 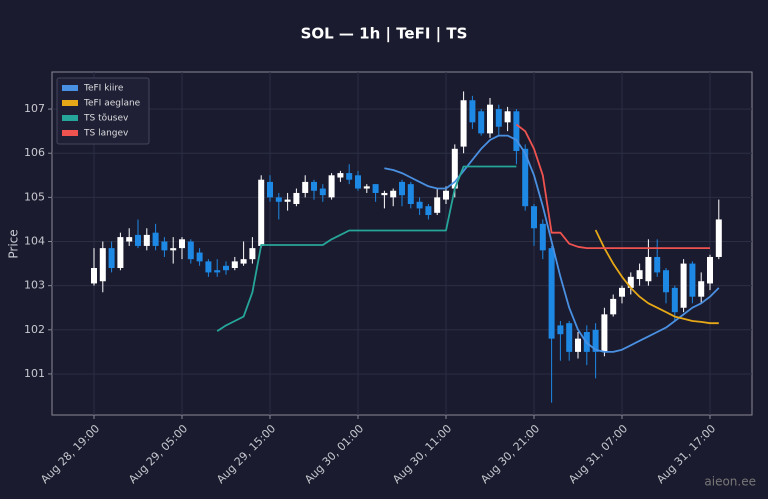 I want to click on y-tick-label: 107, so click(x=34, y=108).